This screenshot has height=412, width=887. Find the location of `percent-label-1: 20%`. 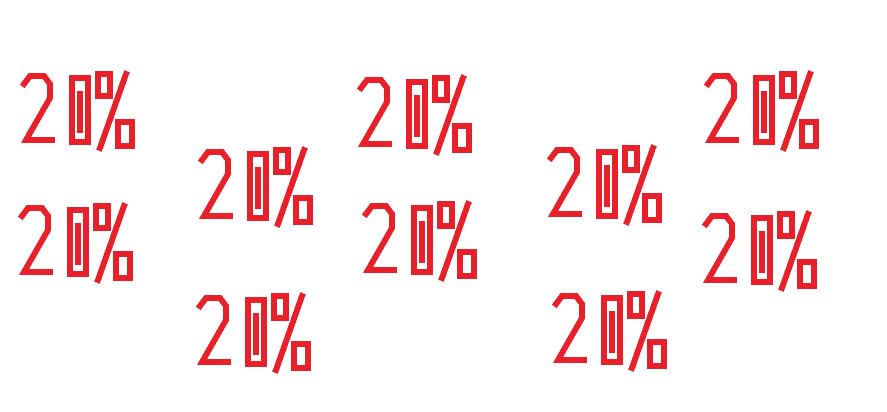

percent-label-1: 20% is located at coordinates (80, 110).